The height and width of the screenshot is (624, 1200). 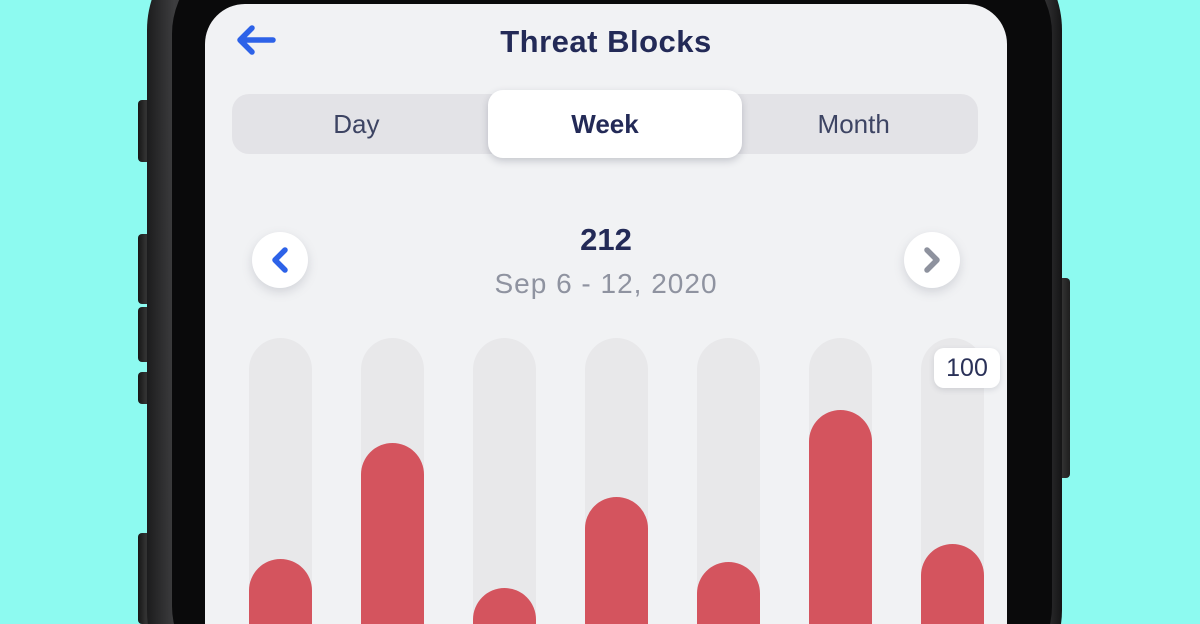 What do you see at coordinates (606, 283) in the screenshot?
I see `date-range-label: Sep 6 - 12, 2020` at bounding box center [606, 283].